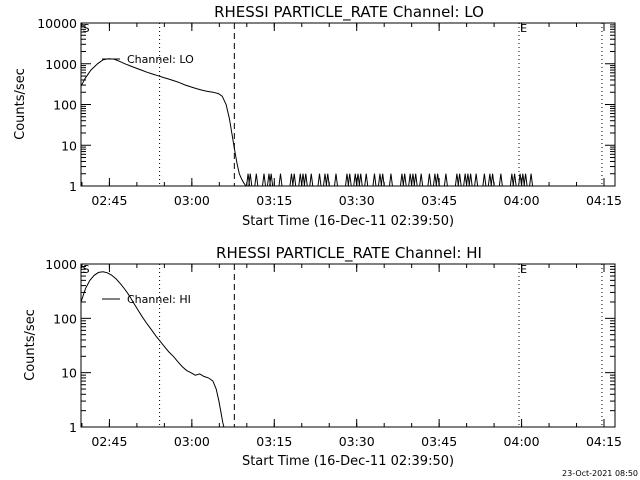 Image resolution: width=640 pixels, height=480 pixels. I want to click on panel-hi-xlabel: Start Time (16-Dec-11 02:39:50), so click(348, 461).